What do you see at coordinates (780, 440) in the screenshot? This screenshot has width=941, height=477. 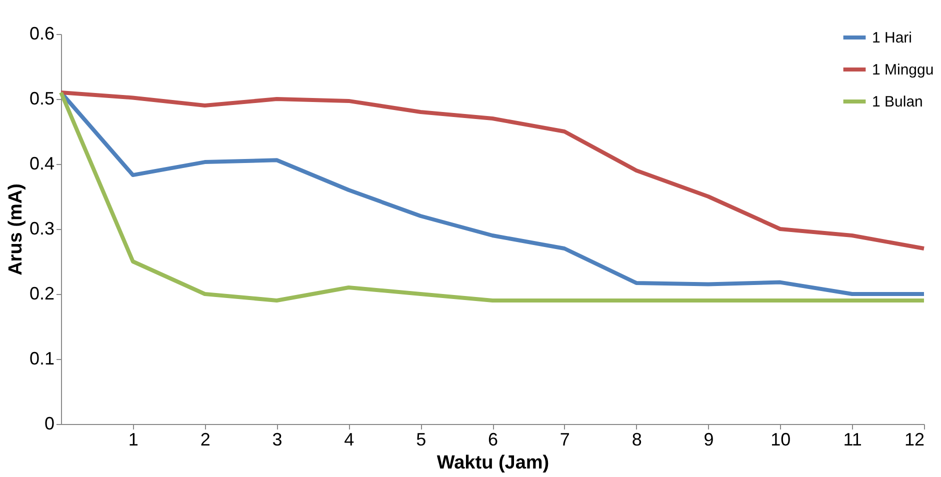 I see `x-tick-label: 10` at bounding box center [780, 440].